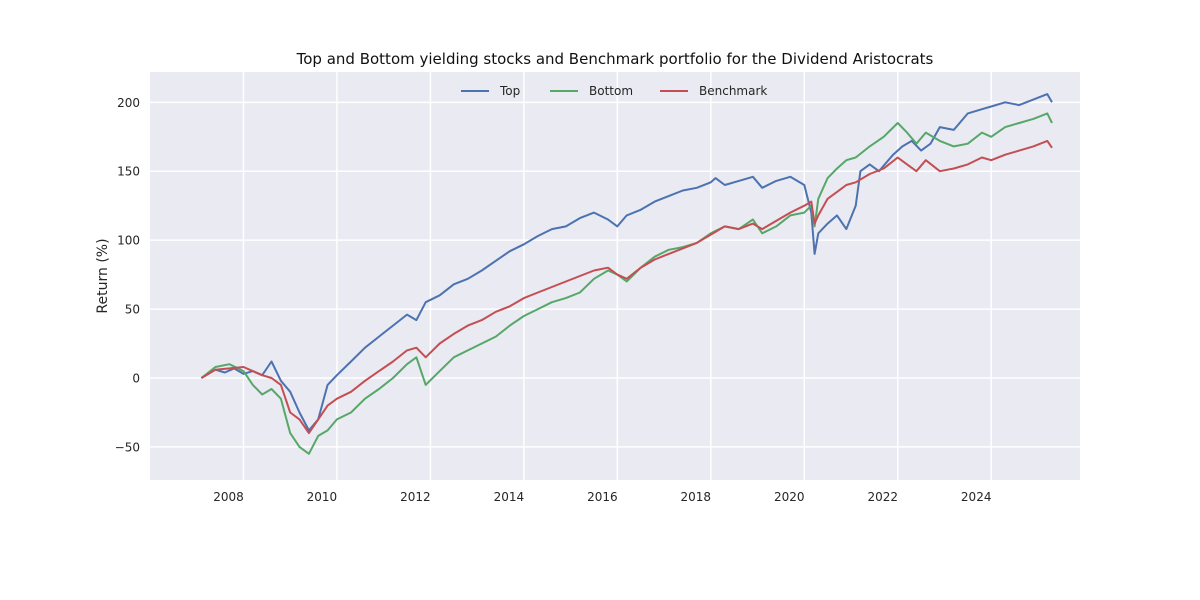 The height and width of the screenshot is (600, 1200). I want to click on x-tick-label: 2024, so click(976, 497).